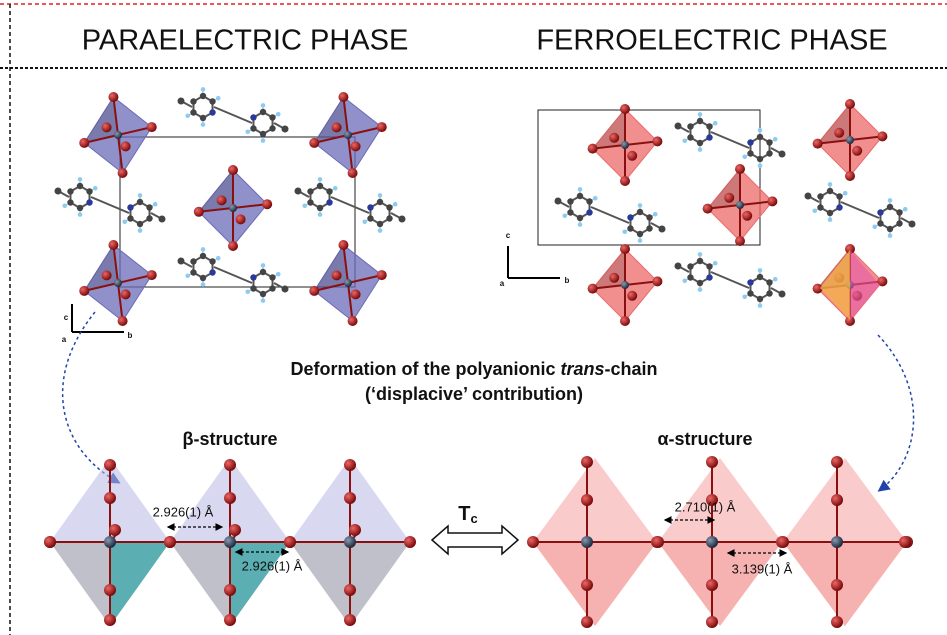 Image resolution: width=947 pixels, height=635 pixels. I want to click on alpha-distance-bottom: 3.139(1) Å, so click(762, 568).